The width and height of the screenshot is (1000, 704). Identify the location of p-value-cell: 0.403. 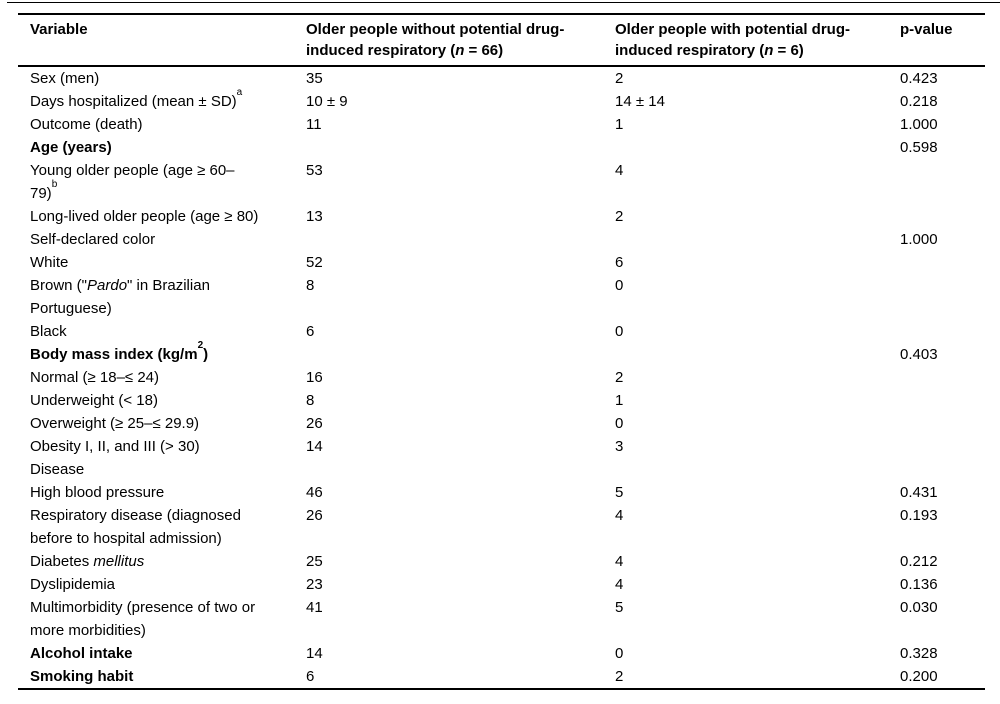
(919, 354).